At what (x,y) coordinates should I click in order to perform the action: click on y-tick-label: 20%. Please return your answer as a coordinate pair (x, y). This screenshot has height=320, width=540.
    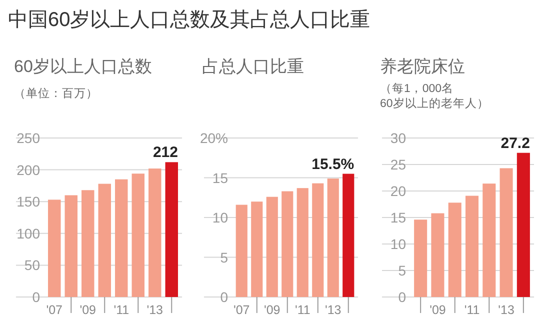
    Looking at the image, I should click on (214, 138).